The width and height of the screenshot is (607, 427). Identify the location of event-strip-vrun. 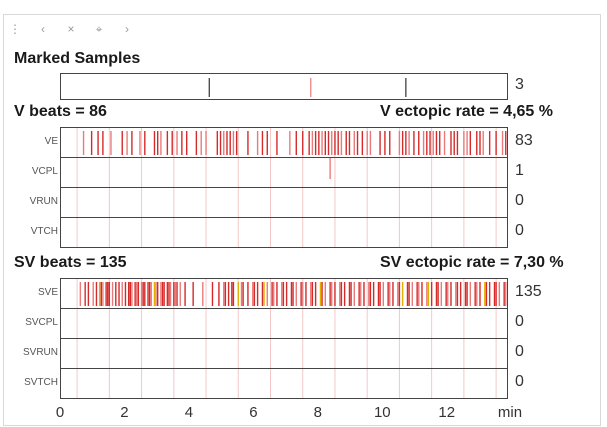
(284, 202).